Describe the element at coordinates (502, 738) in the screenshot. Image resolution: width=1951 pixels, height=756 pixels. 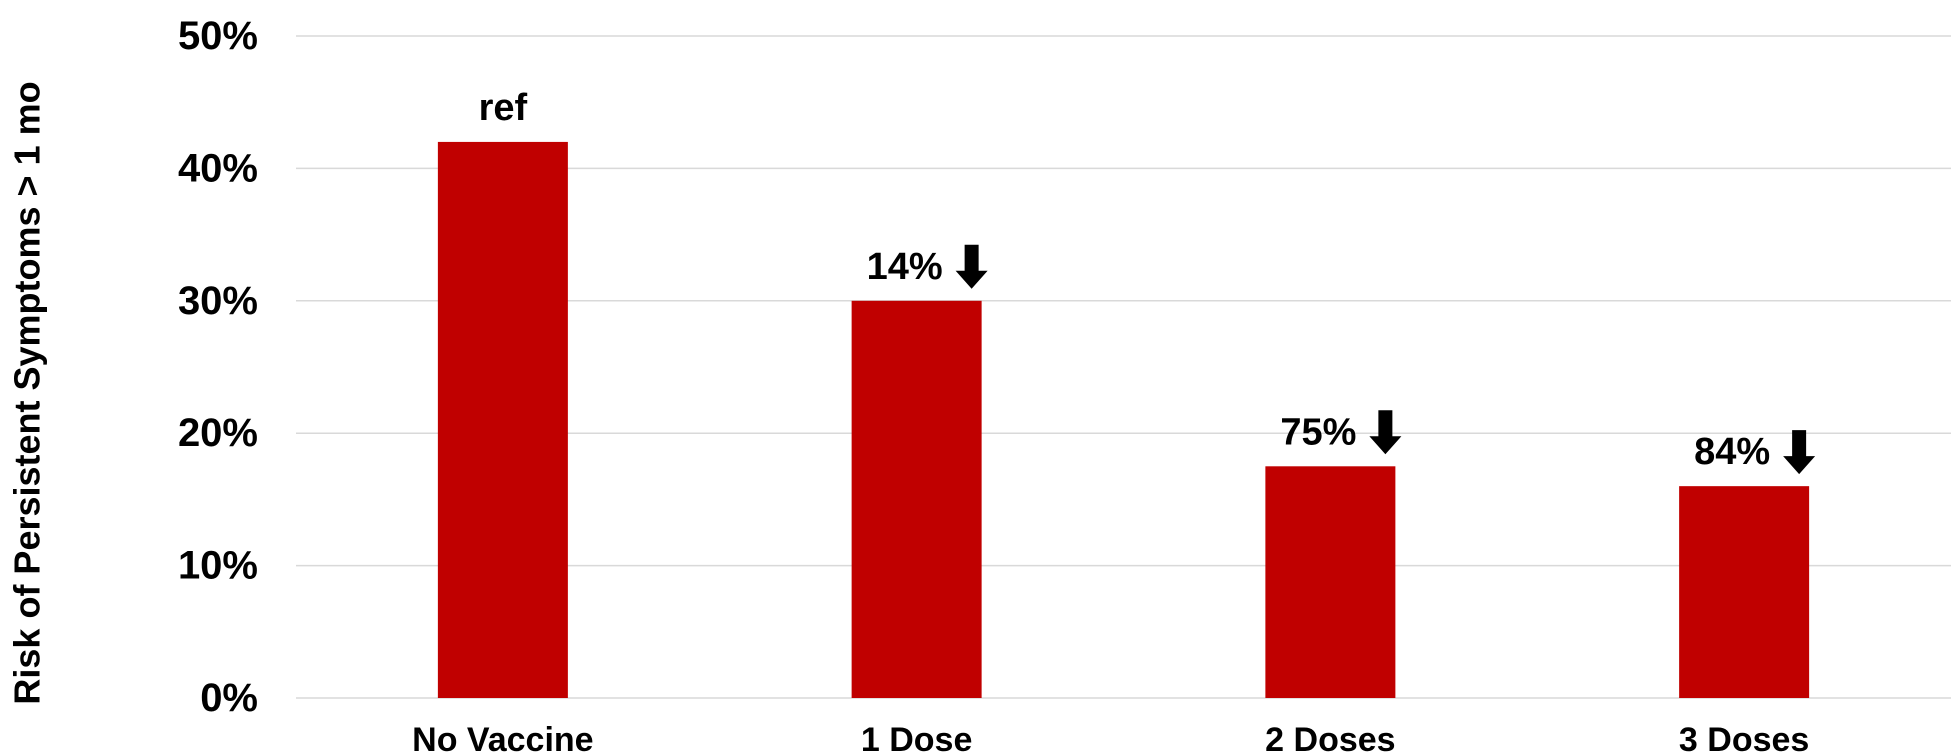
I see `x-tick-label: No Vaccine` at that location.